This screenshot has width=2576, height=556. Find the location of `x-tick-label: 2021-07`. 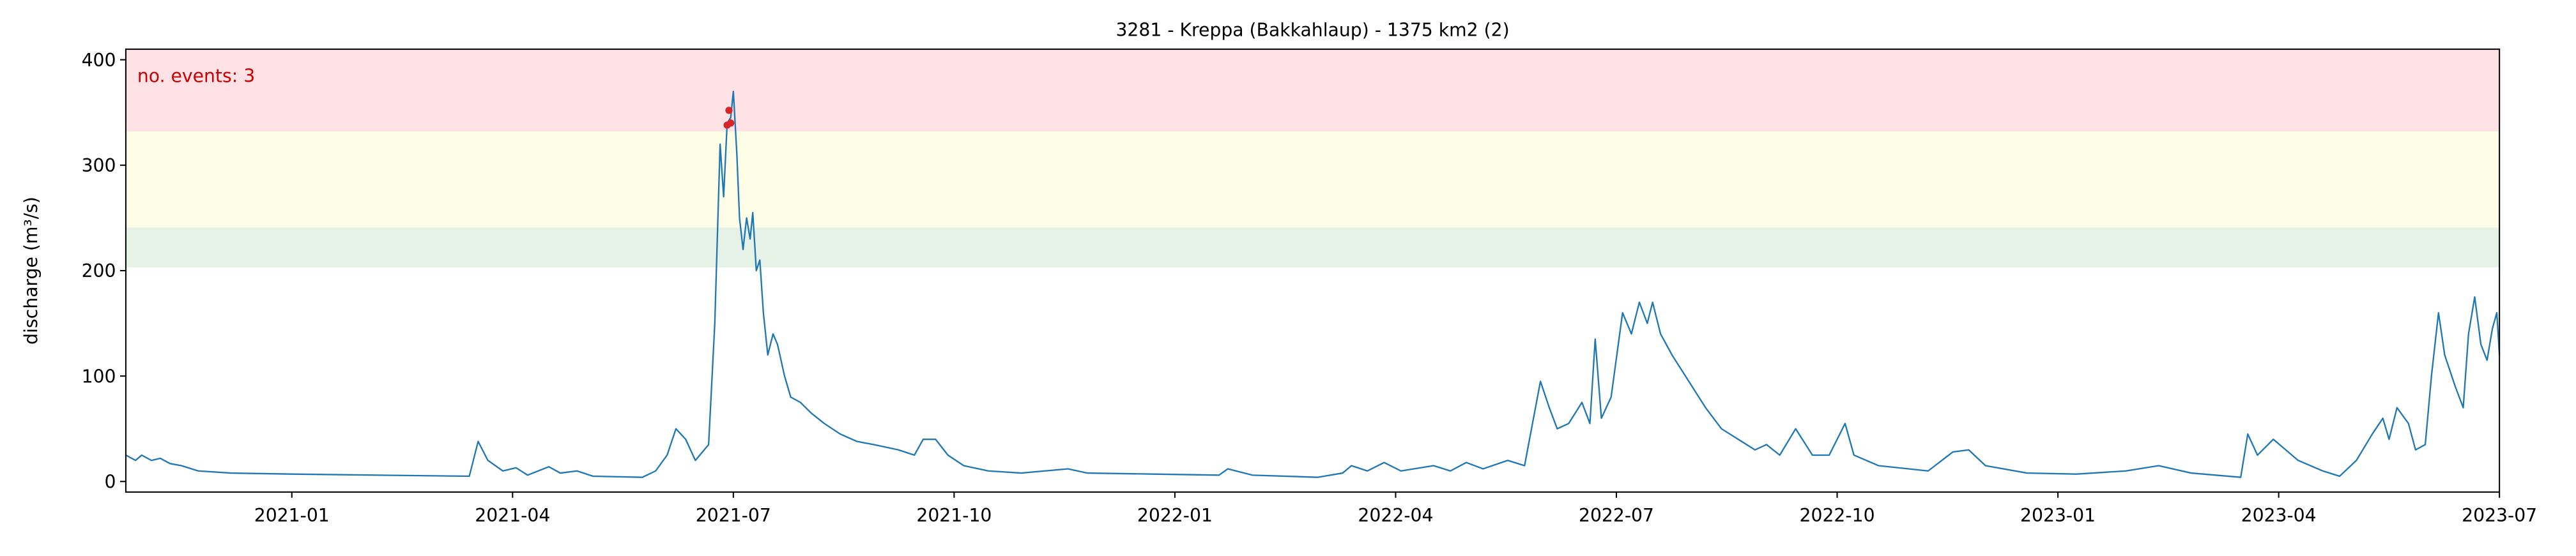

x-tick-label: 2021-07 is located at coordinates (733, 515).